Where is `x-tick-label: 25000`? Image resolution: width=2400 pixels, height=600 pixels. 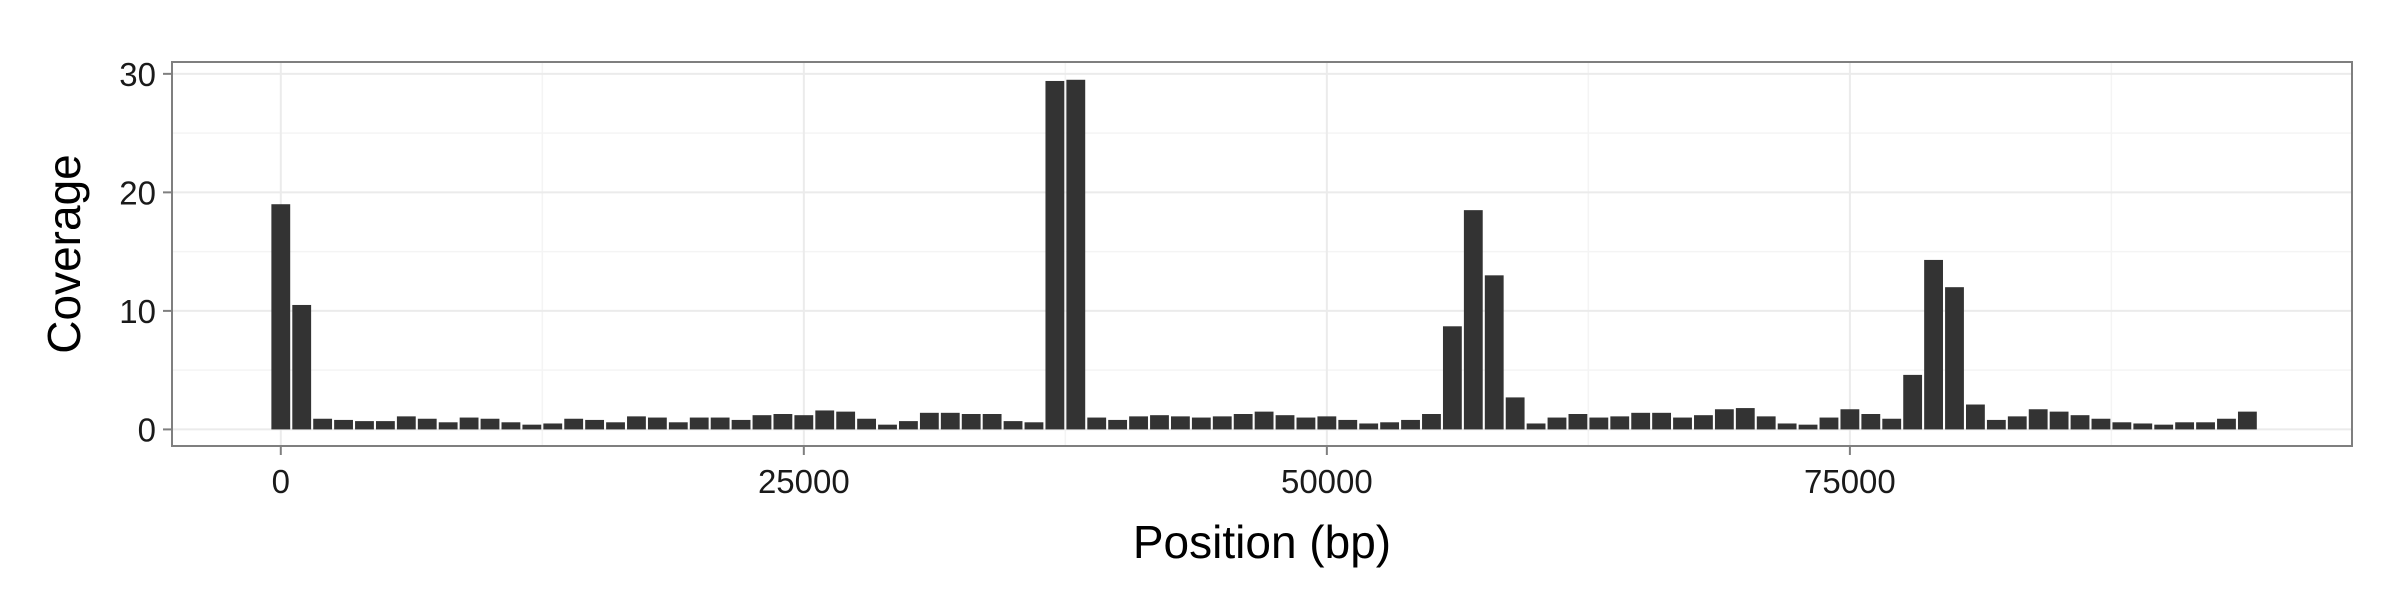
x-tick-label: 25000 is located at coordinates (804, 481).